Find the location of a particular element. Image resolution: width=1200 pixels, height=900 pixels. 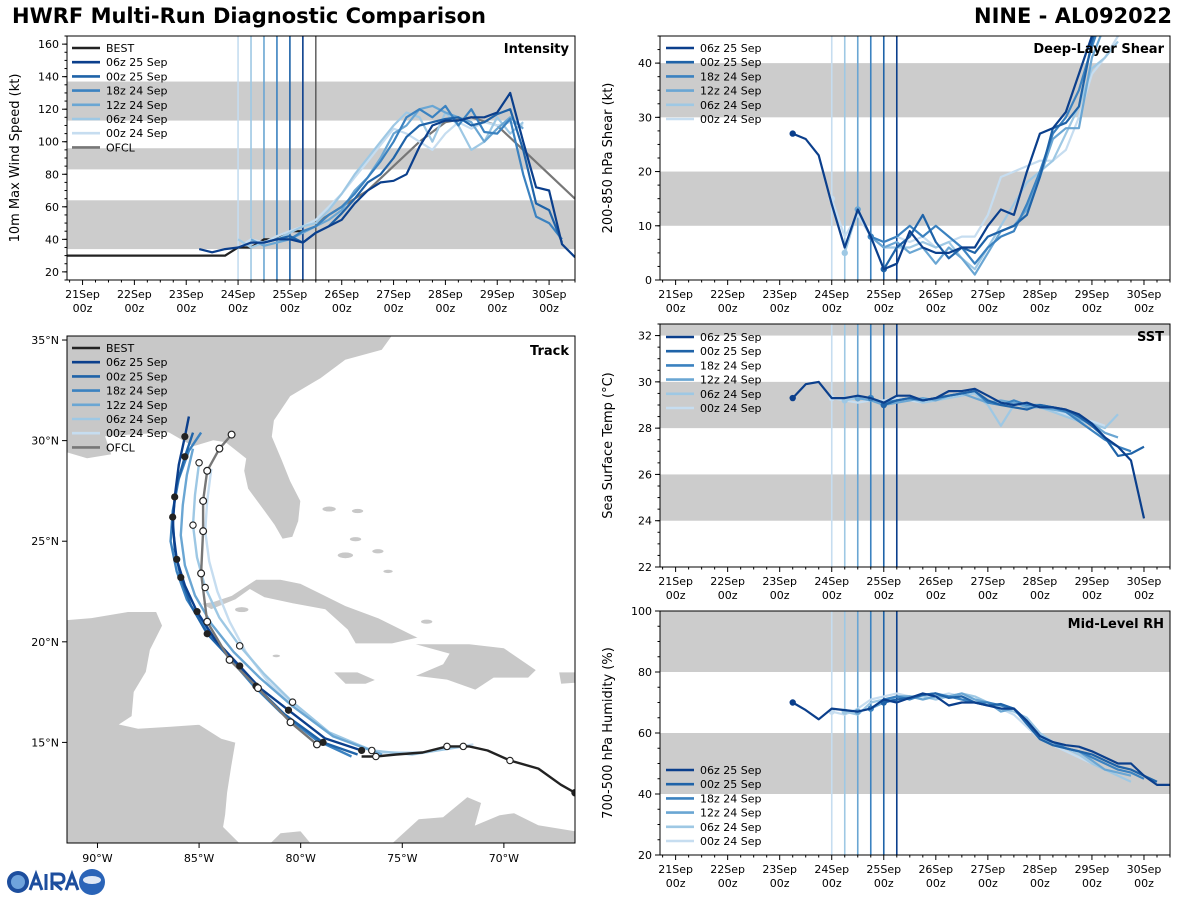

track-best-line is located at coordinates (468, 769).